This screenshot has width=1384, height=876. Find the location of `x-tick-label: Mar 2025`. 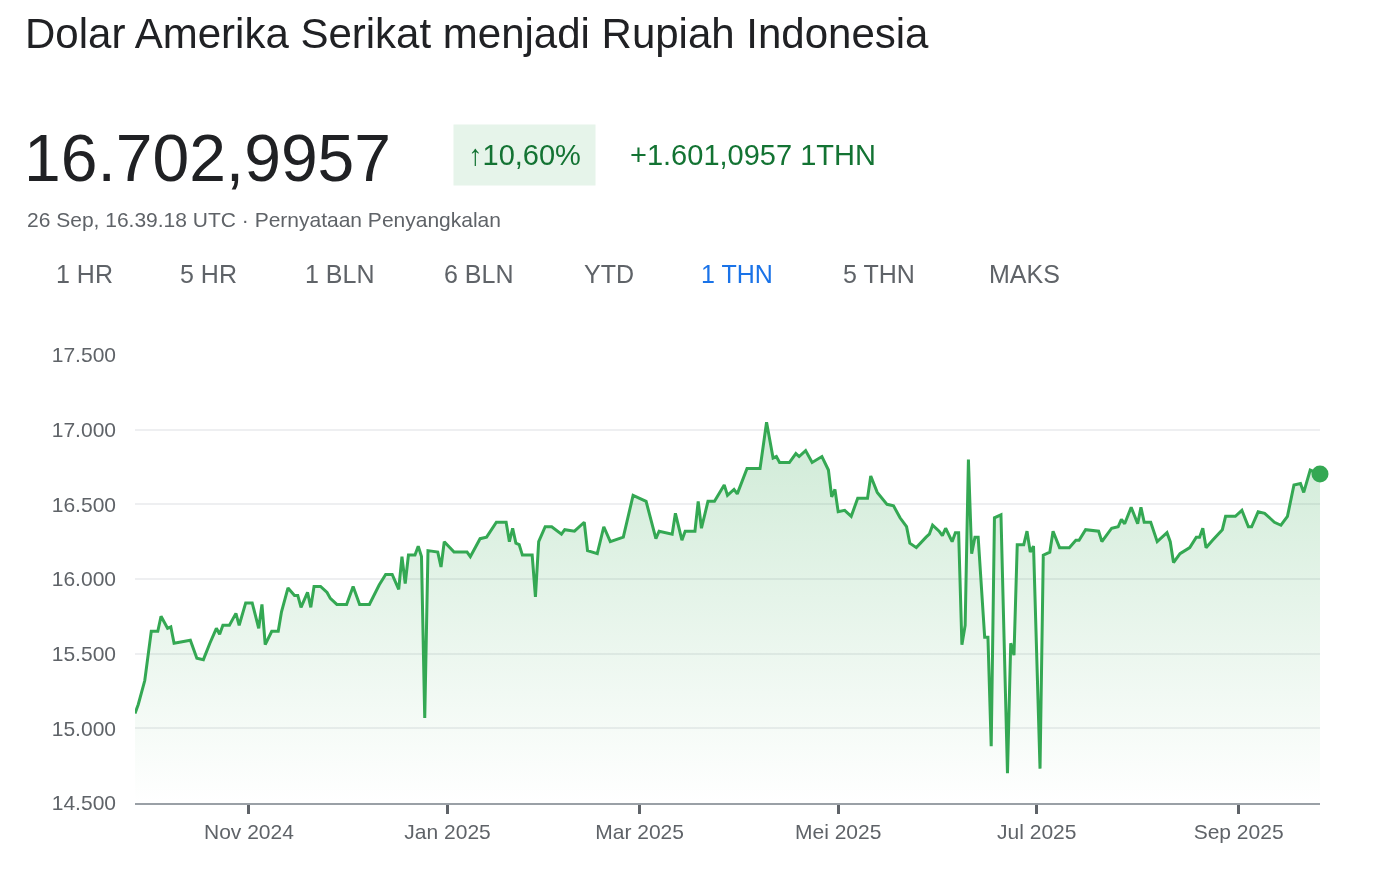

x-tick-label: Mar 2025 is located at coordinates (639, 832).